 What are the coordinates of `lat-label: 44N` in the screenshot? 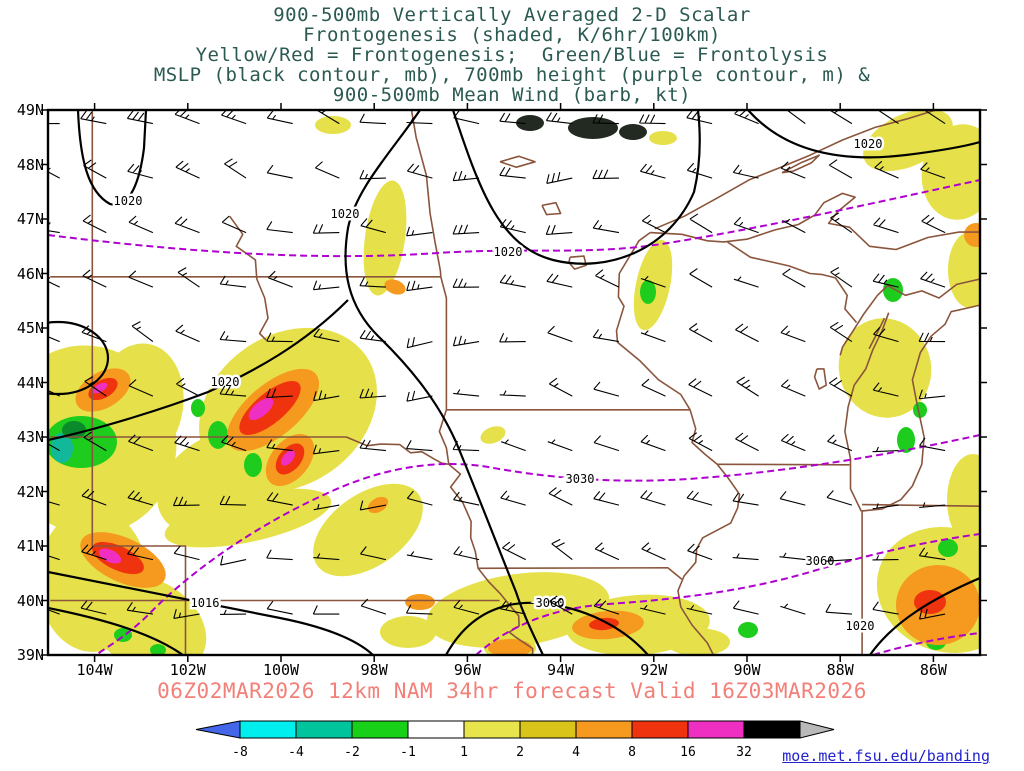 It's located at (30, 382).